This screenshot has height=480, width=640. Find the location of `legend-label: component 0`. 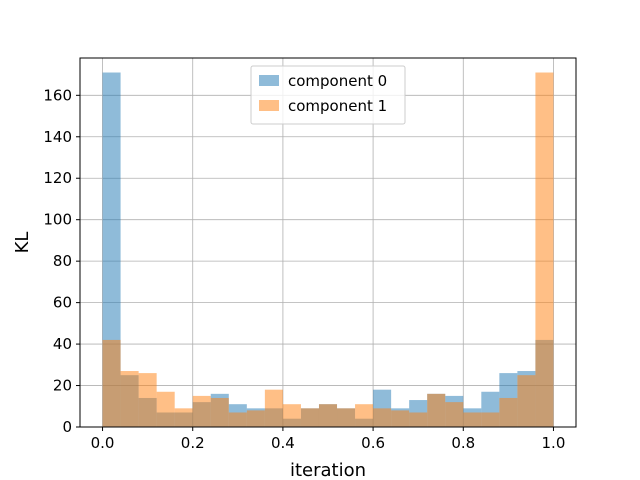

legend-label: component 0 is located at coordinates (337, 81).